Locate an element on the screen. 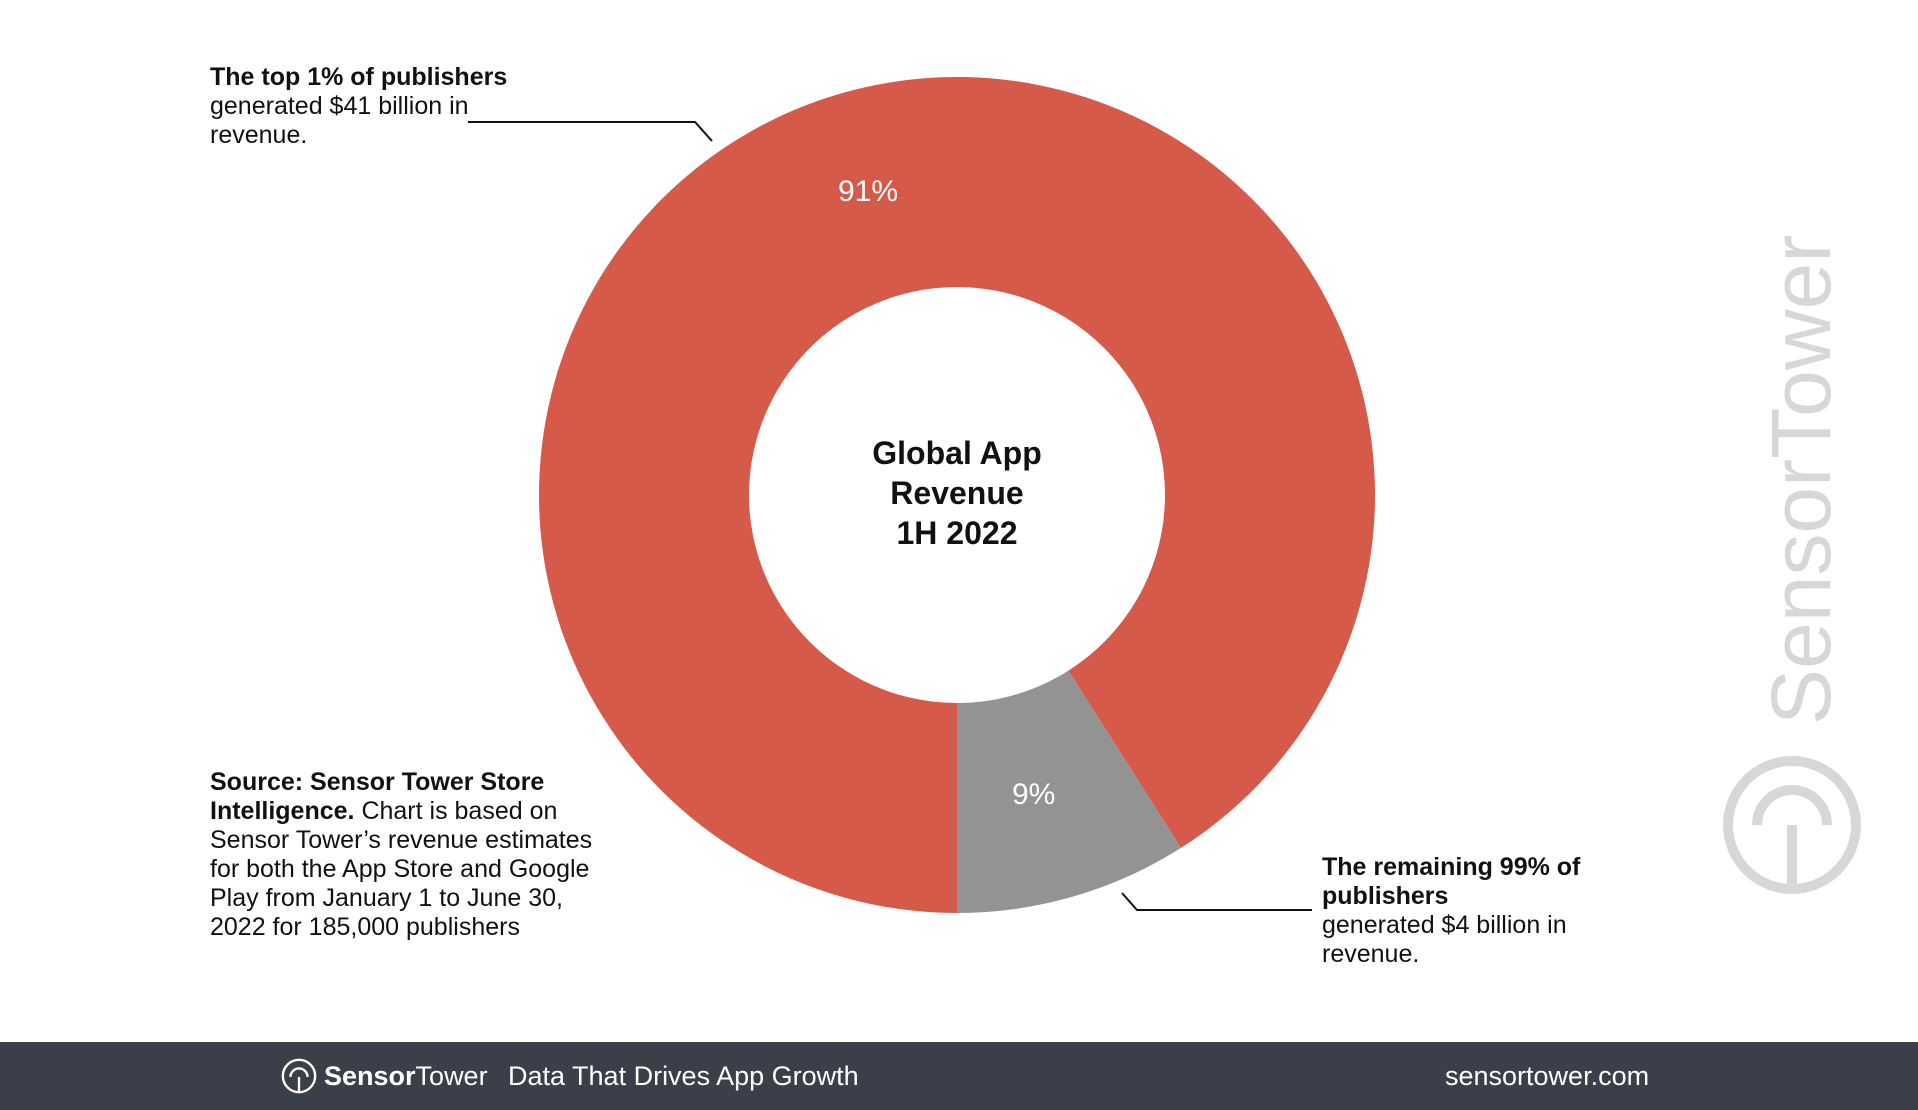 The height and width of the screenshot is (1110, 1918). chart-title-line-2: Revenue is located at coordinates (957, 493).